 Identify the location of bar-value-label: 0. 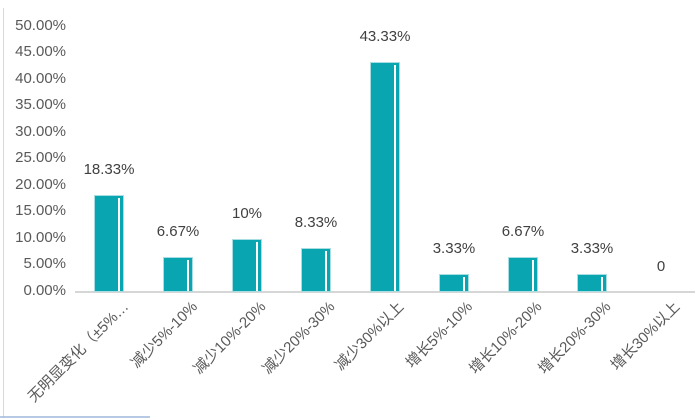
(661, 266).